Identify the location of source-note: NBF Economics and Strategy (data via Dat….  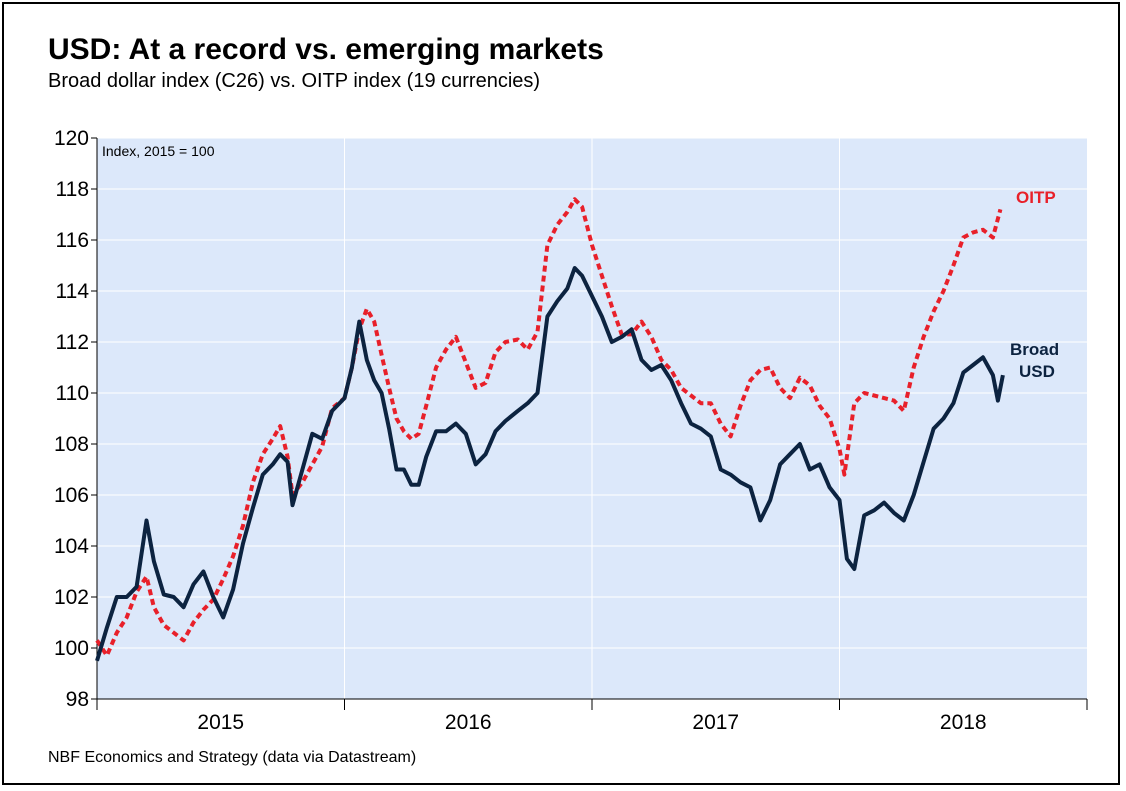
(232, 757).